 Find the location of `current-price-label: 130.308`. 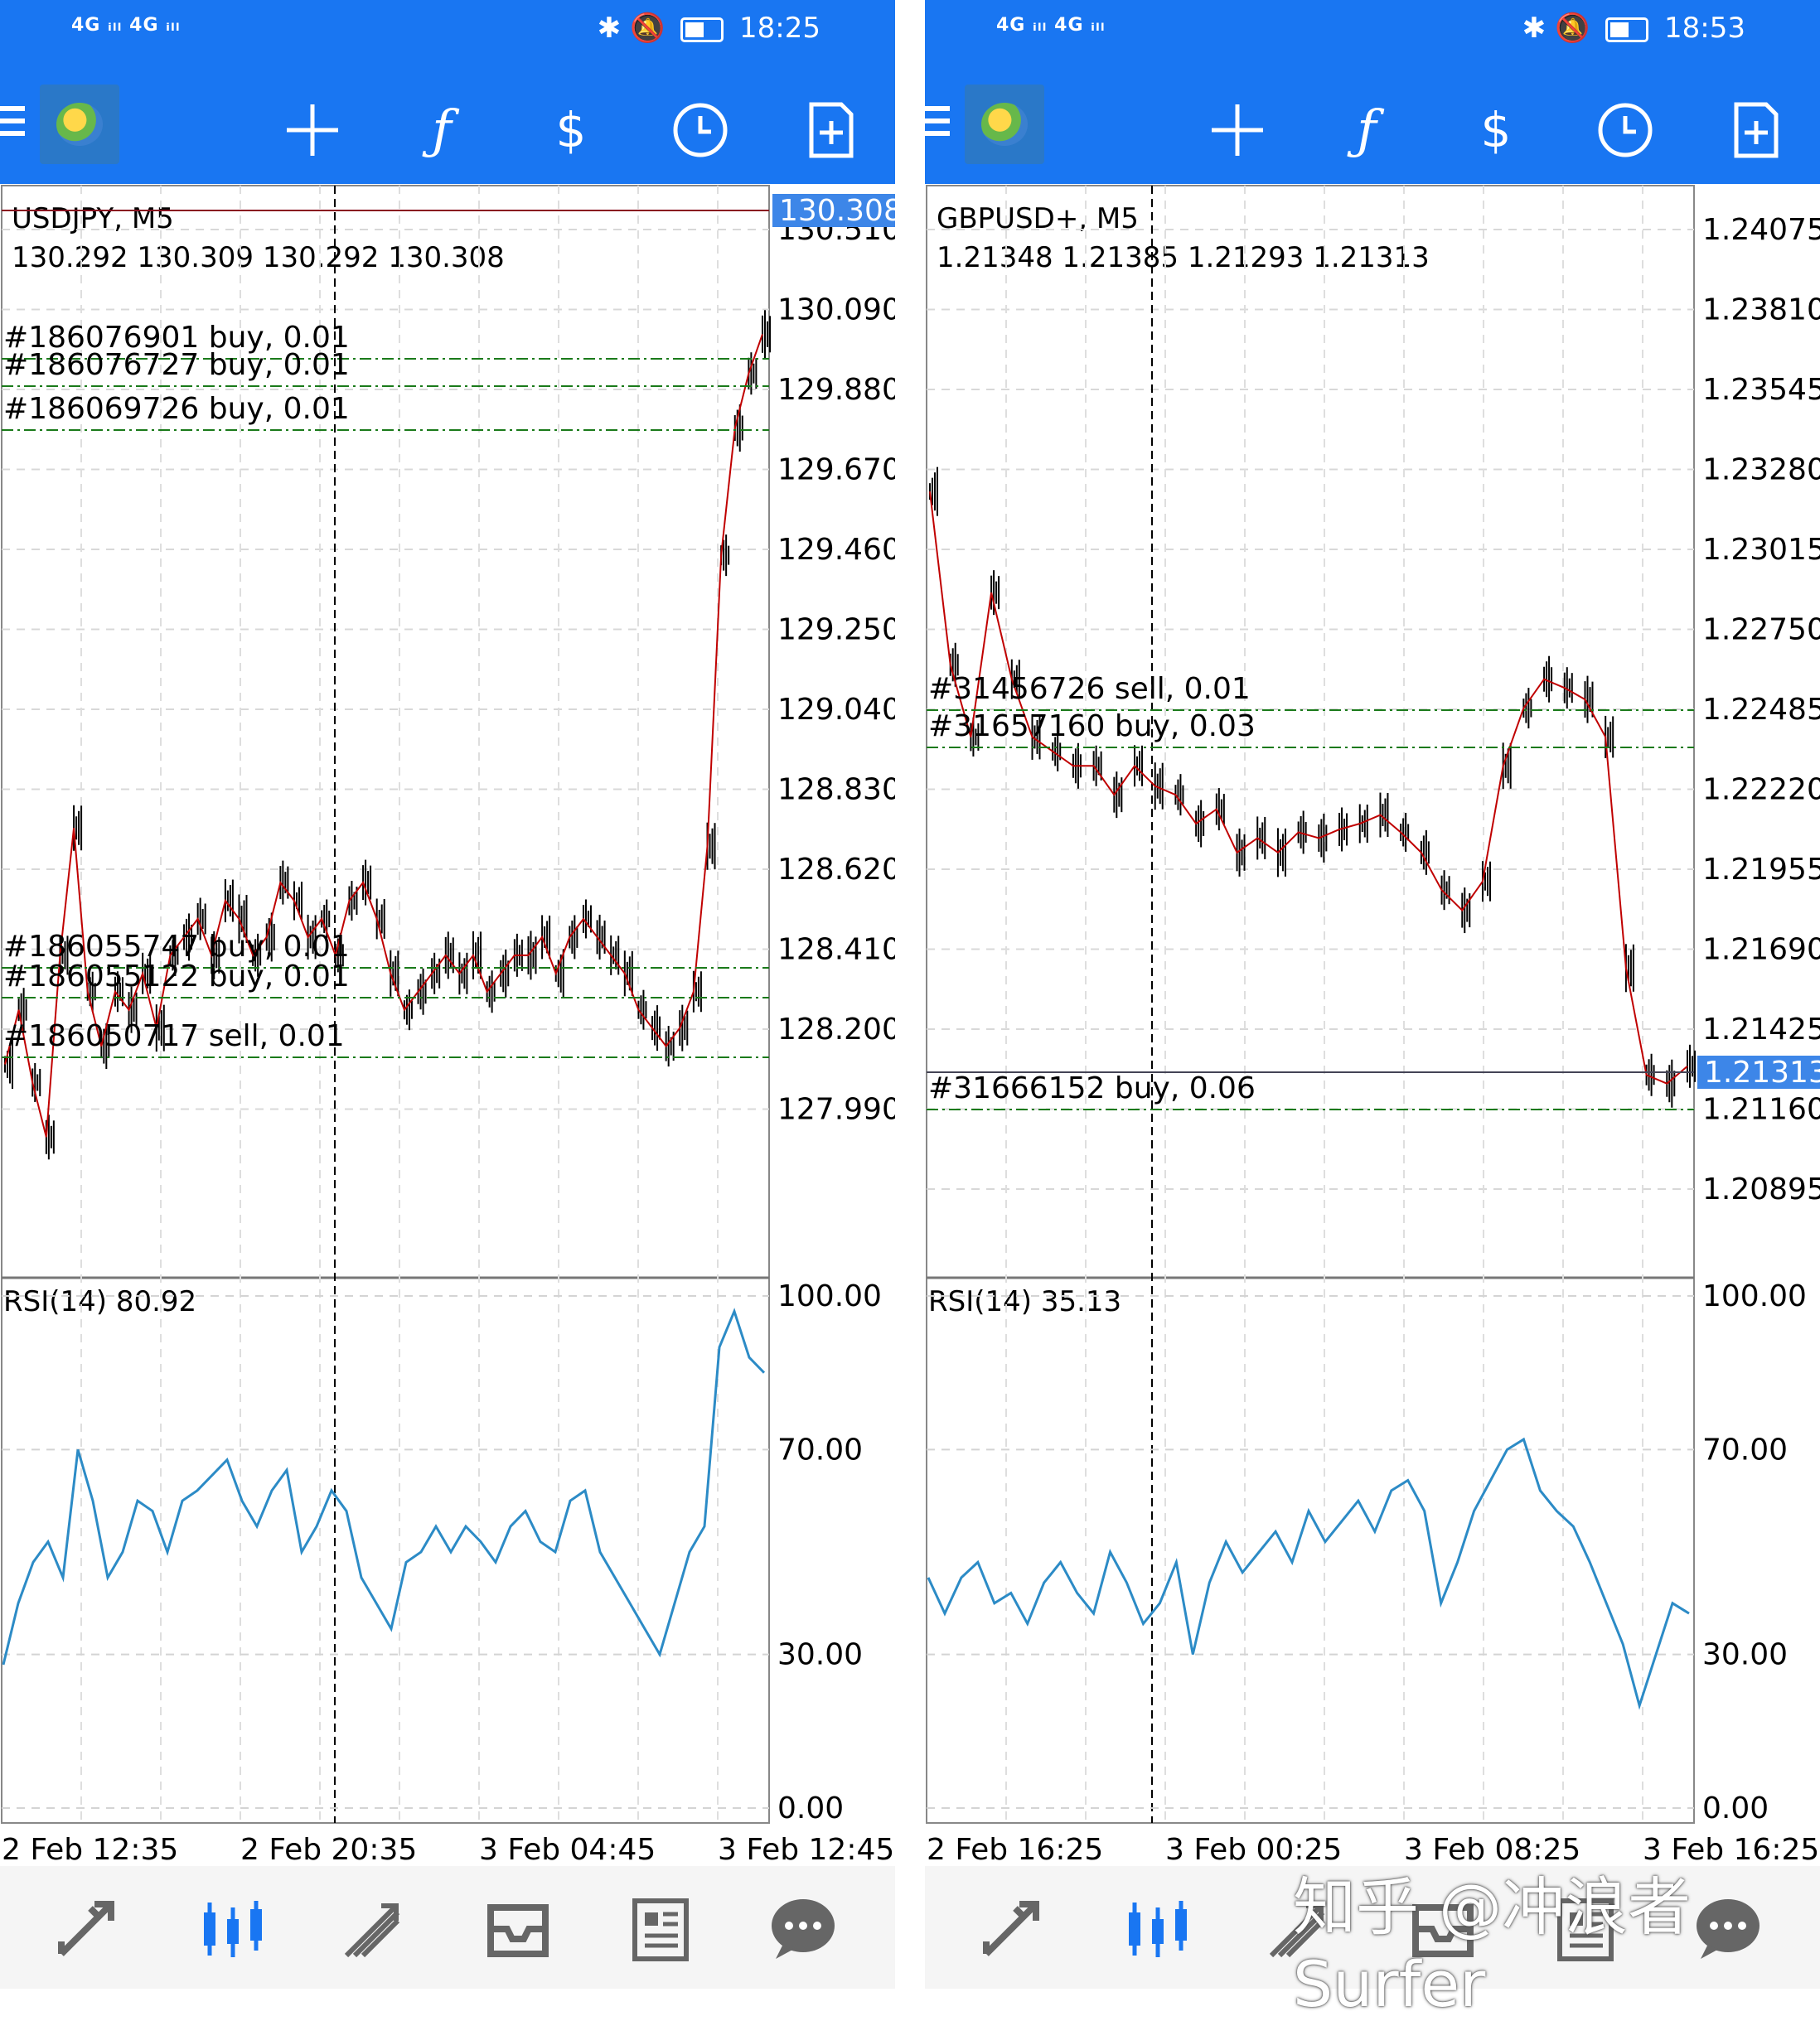

current-price-label: 130.308 is located at coordinates (837, 211).